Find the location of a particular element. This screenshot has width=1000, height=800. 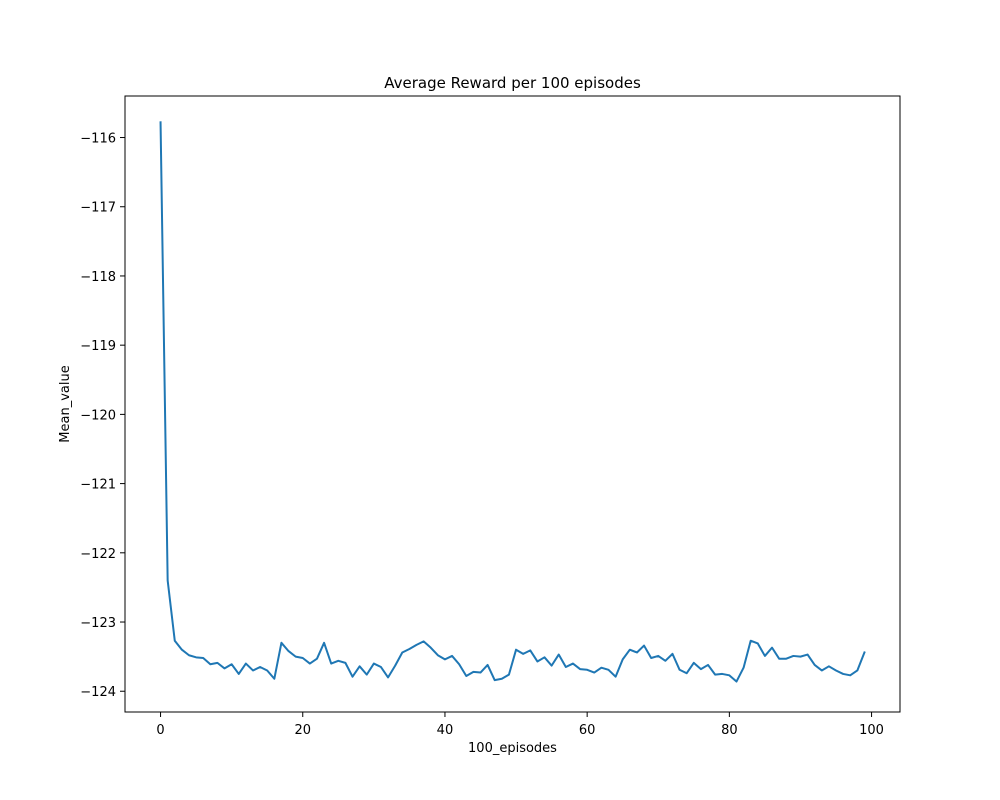

x-tick-label: 80 is located at coordinates (729, 730).